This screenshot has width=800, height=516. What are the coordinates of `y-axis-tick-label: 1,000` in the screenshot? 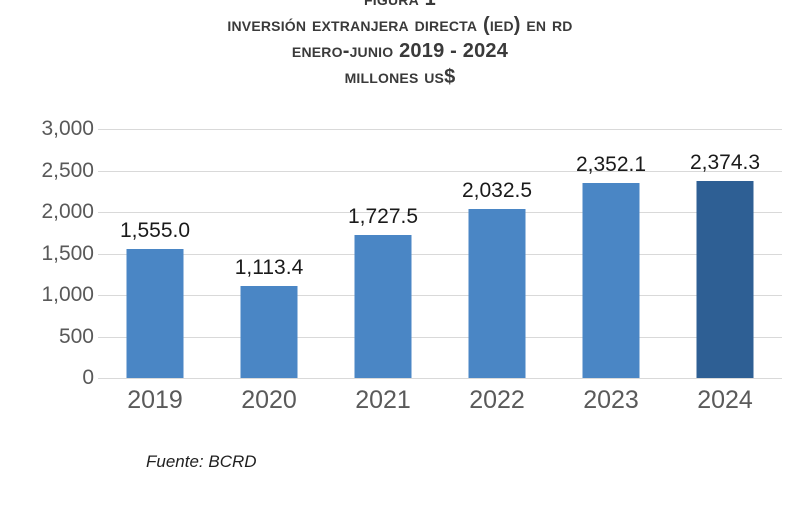 It's located at (67, 294).